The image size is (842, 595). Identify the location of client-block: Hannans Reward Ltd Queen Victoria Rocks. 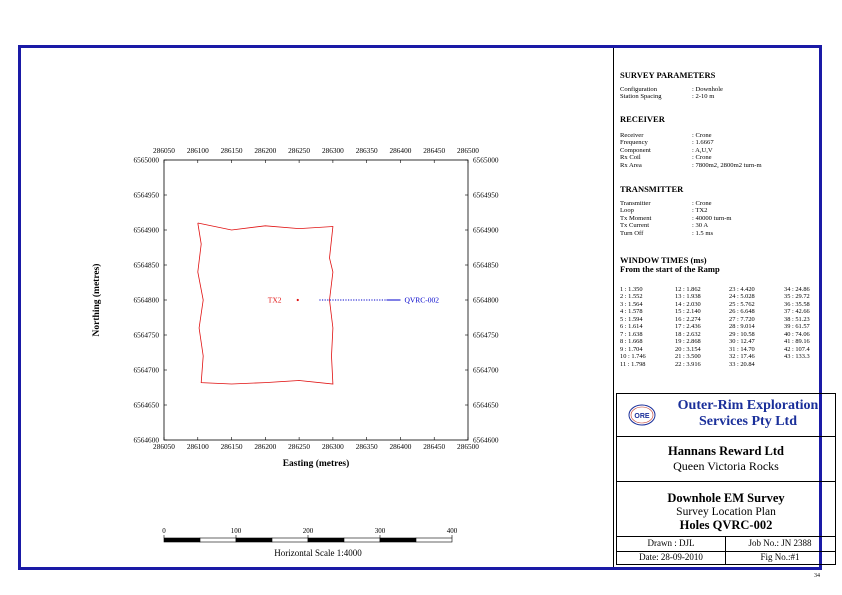
(726, 459).